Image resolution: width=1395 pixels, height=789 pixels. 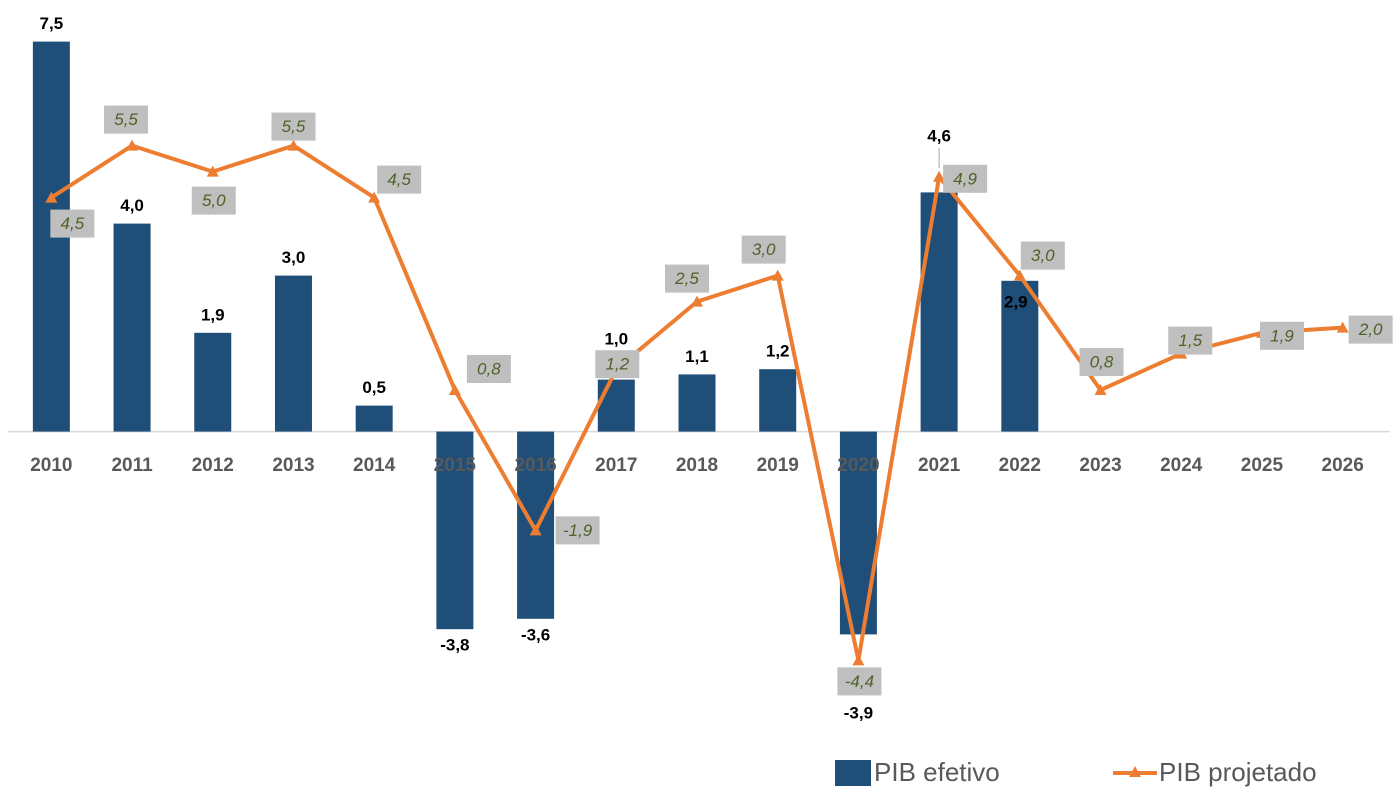 I want to click on bar-label: -3,9, so click(x=858, y=712).